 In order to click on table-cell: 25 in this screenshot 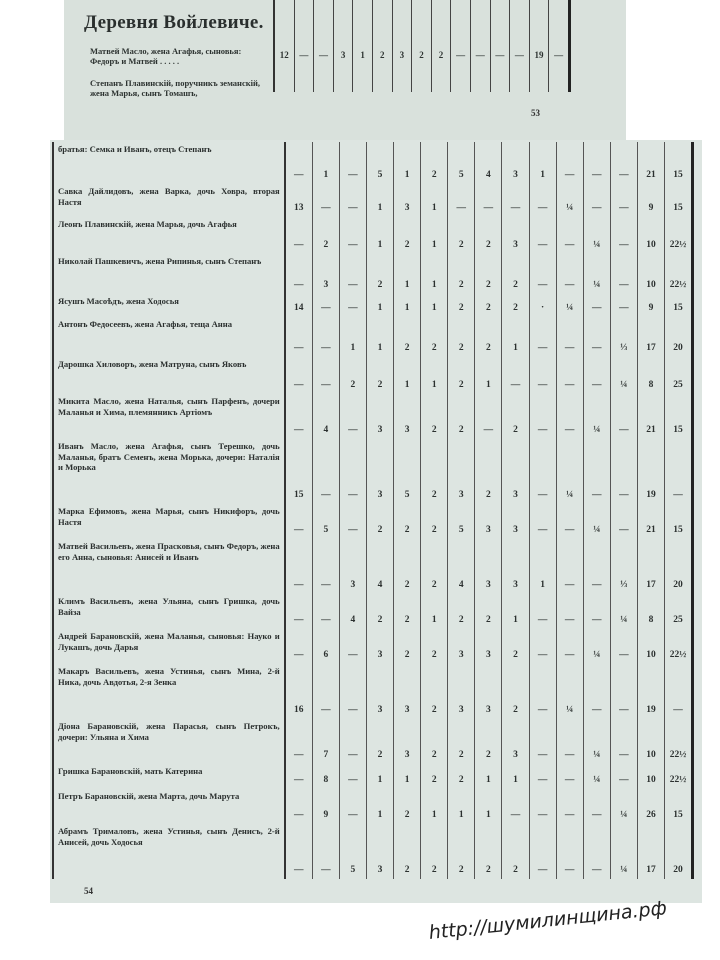, I will do `click(680, 375)`.